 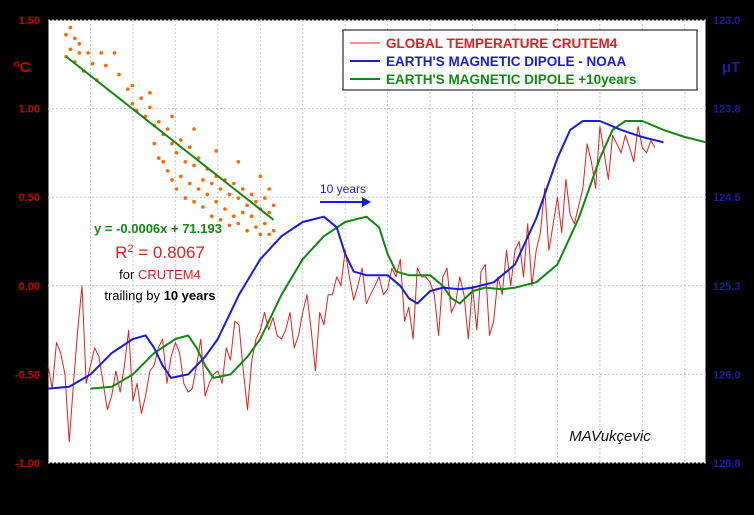 What do you see at coordinates (22, 68) in the screenshot?
I see `y-left-unit: oC` at bounding box center [22, 68].